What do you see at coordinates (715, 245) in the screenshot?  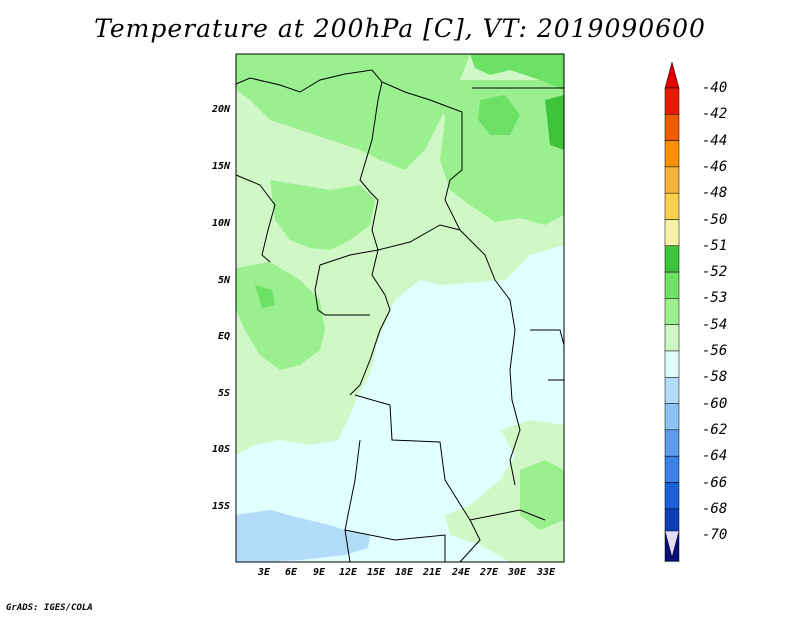 I see `colorbar-label: -51` at bounding box center [715, 245].